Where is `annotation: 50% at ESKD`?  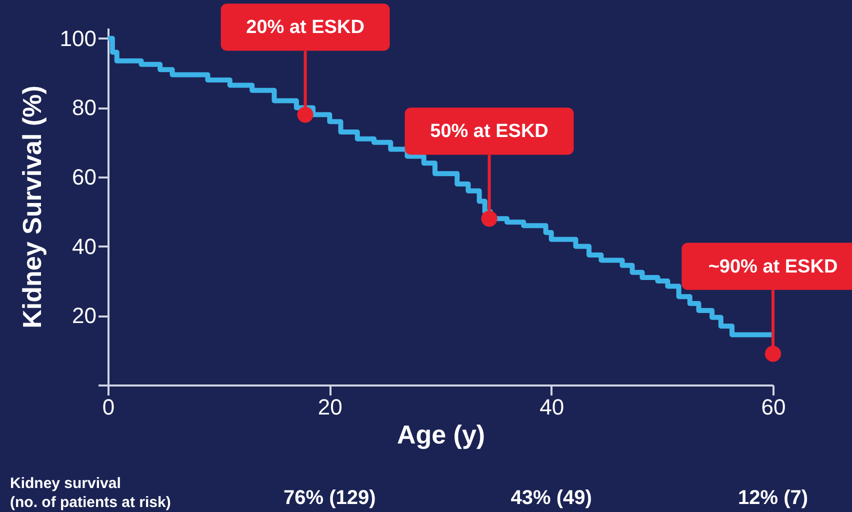 annotation: 50% at ESKD is located at coordinates (489, 131).